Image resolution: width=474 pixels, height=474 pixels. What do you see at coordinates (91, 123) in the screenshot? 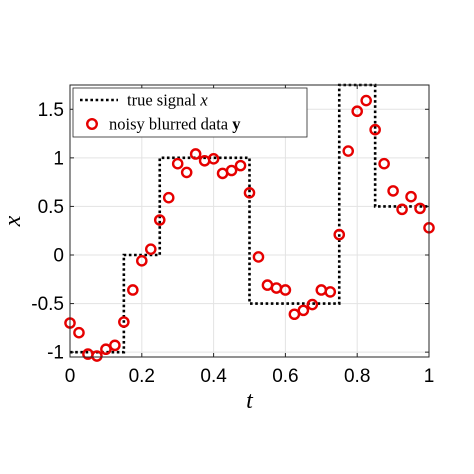
I see `legend-circle-marker-icon` at bounding box center [91, 123].